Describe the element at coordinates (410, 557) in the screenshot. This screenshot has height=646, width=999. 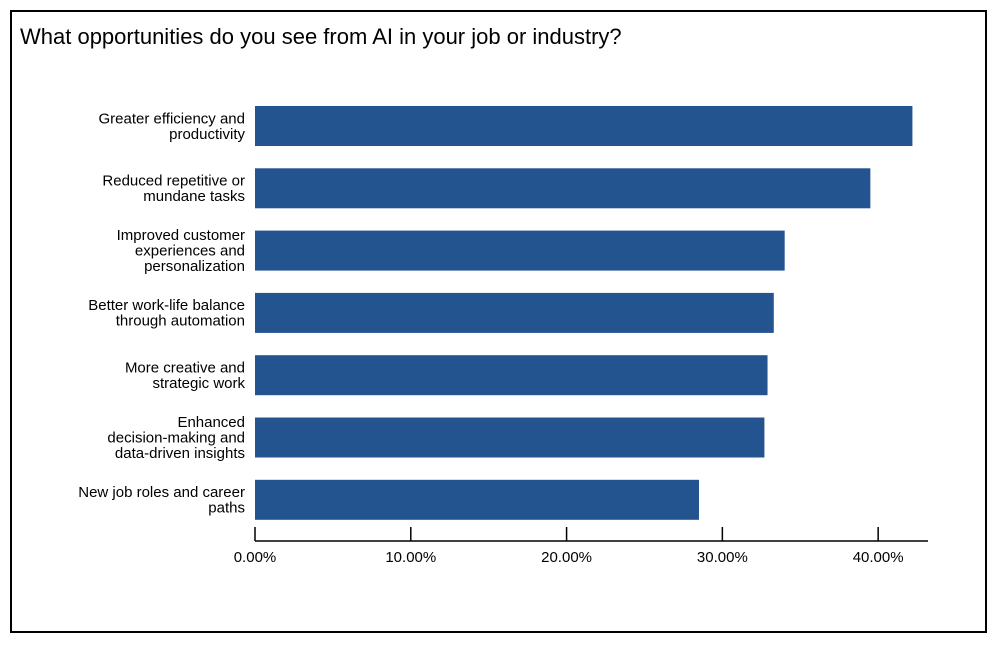
I see `x-tick-label: 10.00%` at that location.